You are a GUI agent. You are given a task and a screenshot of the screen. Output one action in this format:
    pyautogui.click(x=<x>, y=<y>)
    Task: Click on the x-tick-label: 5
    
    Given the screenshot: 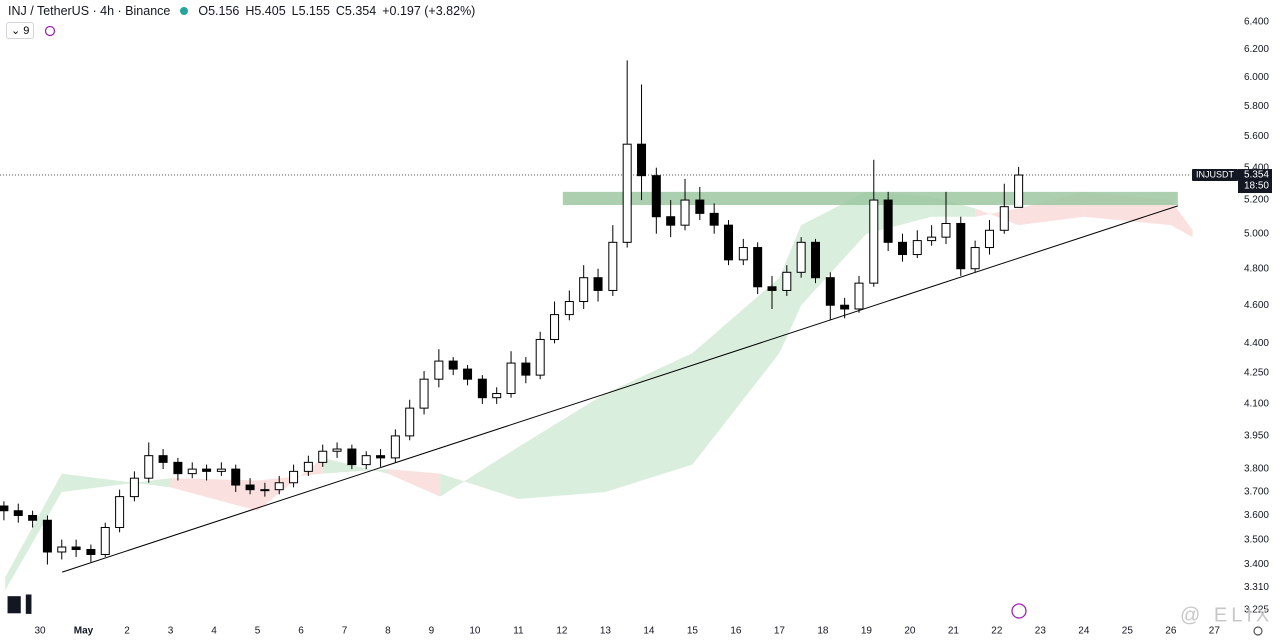 What is the action you would take?
    pyautogui.click(x=258, y=631)
    